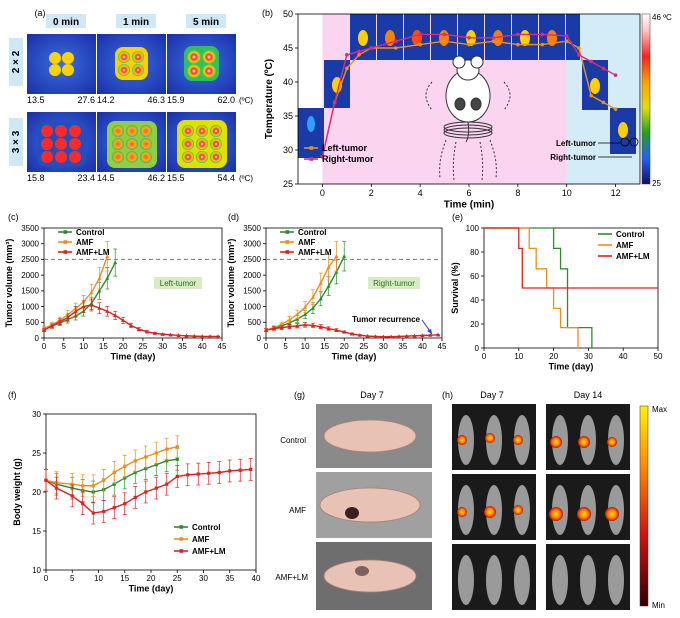  Describe the element at coordinates (103, 346) in the screenshot. I see `x-tick-label: 15` at that location.